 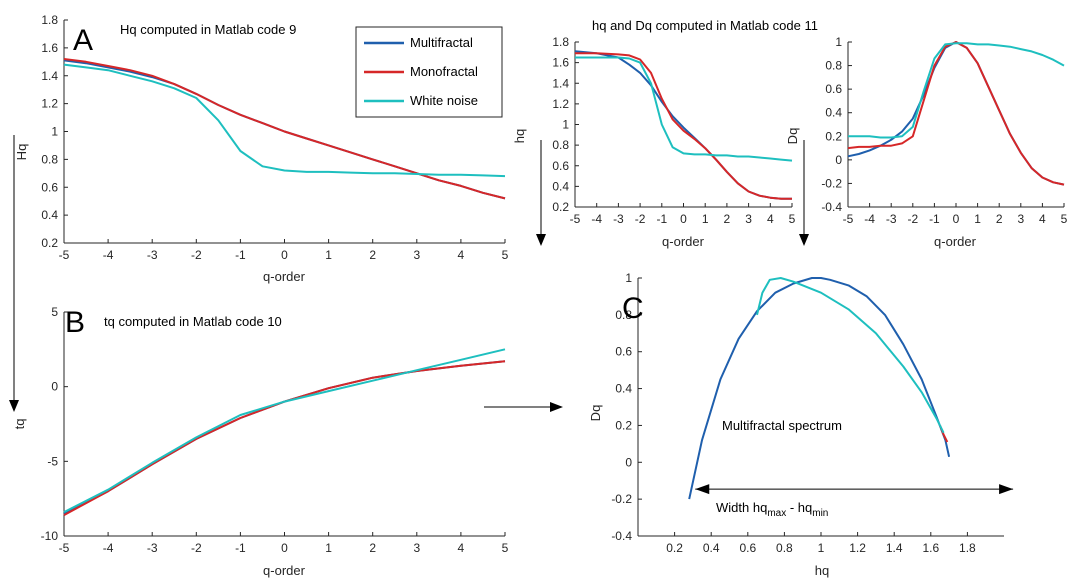 What do you see at coordinates (741, 507) in the screenshot?
I see `width-label-text: Width hq` at bounding box center [741, 507].